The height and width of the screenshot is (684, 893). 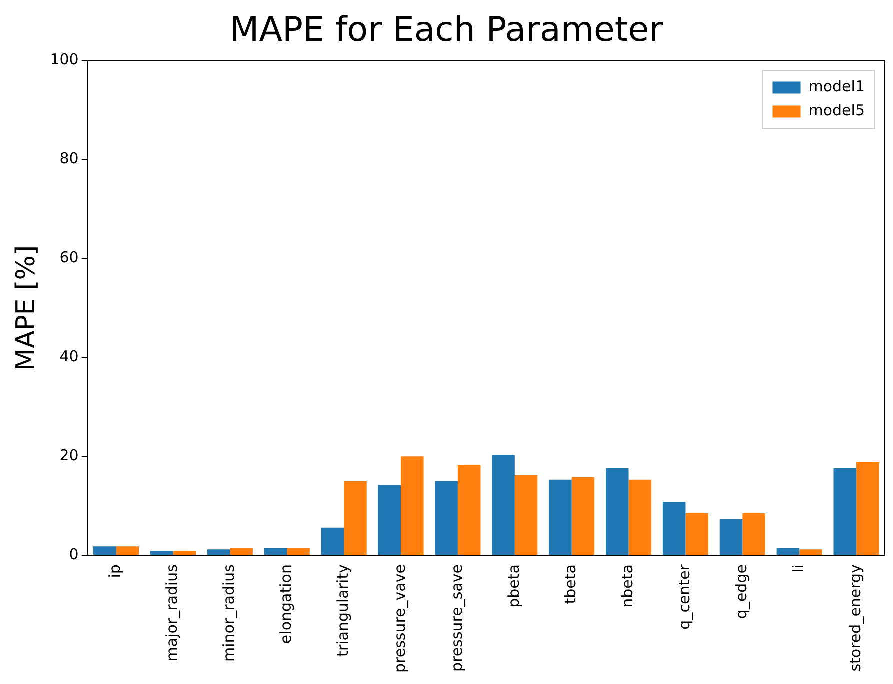 What do you see at coordinates (172, 613) in the screenshot?
I see `x-tick-label: major_radius` at bounding box center [172, 613].